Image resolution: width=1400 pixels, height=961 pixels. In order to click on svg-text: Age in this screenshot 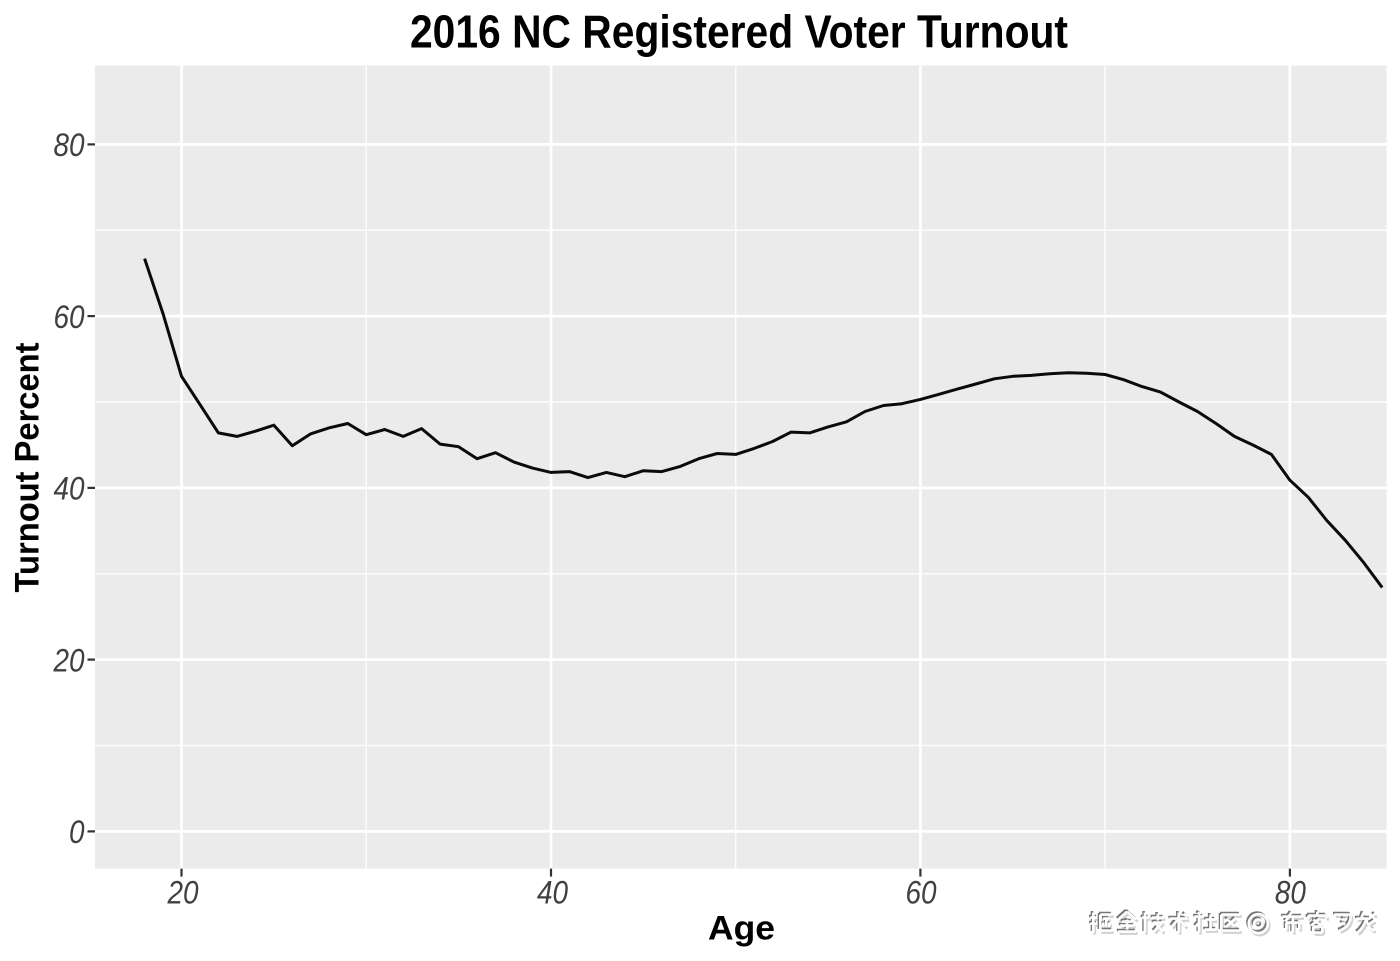, I will do `click(741, 929)`.